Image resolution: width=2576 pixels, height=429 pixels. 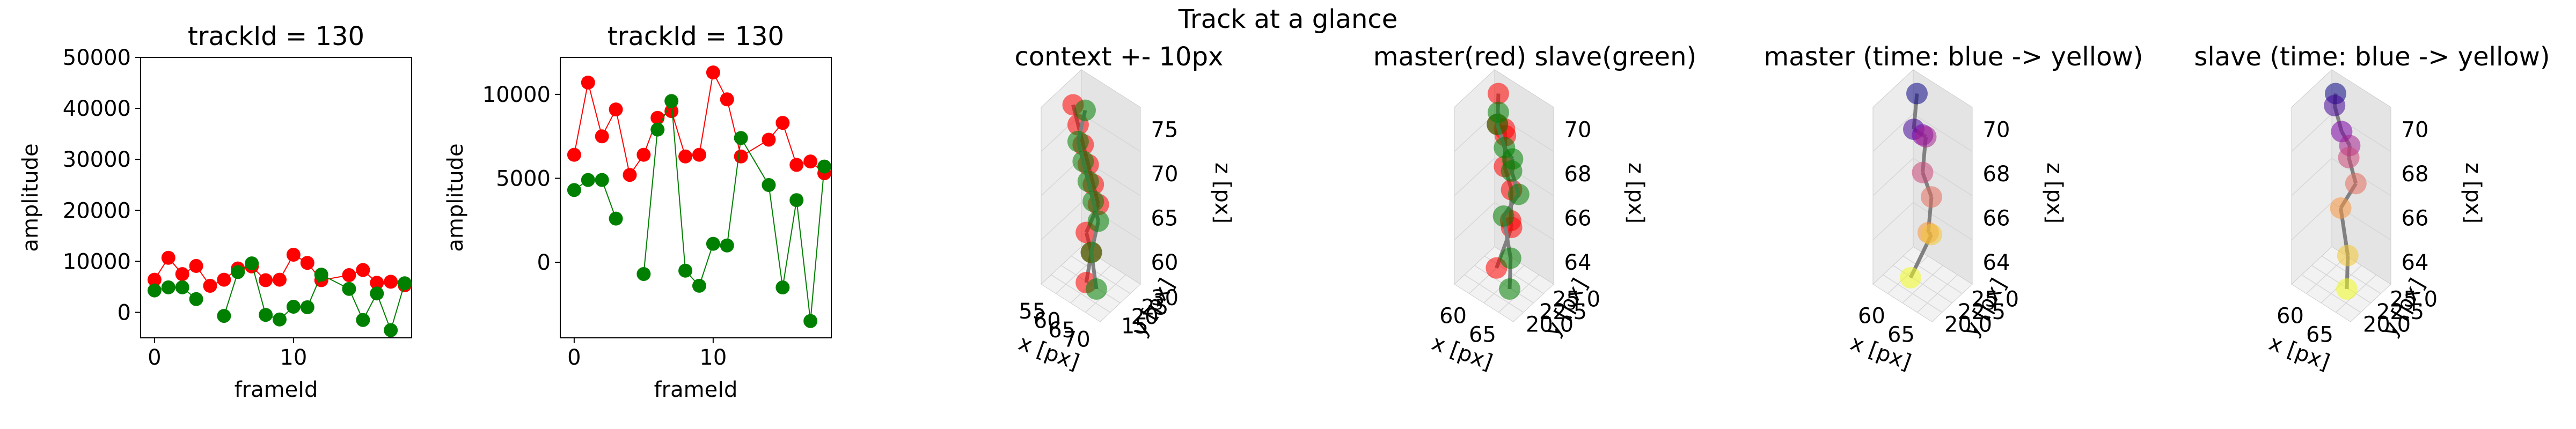 What do you see at coordinates (2387, 324) in the screenshot?
I see `y-tick-label: 20.0` at bounding box center [2387, 324].